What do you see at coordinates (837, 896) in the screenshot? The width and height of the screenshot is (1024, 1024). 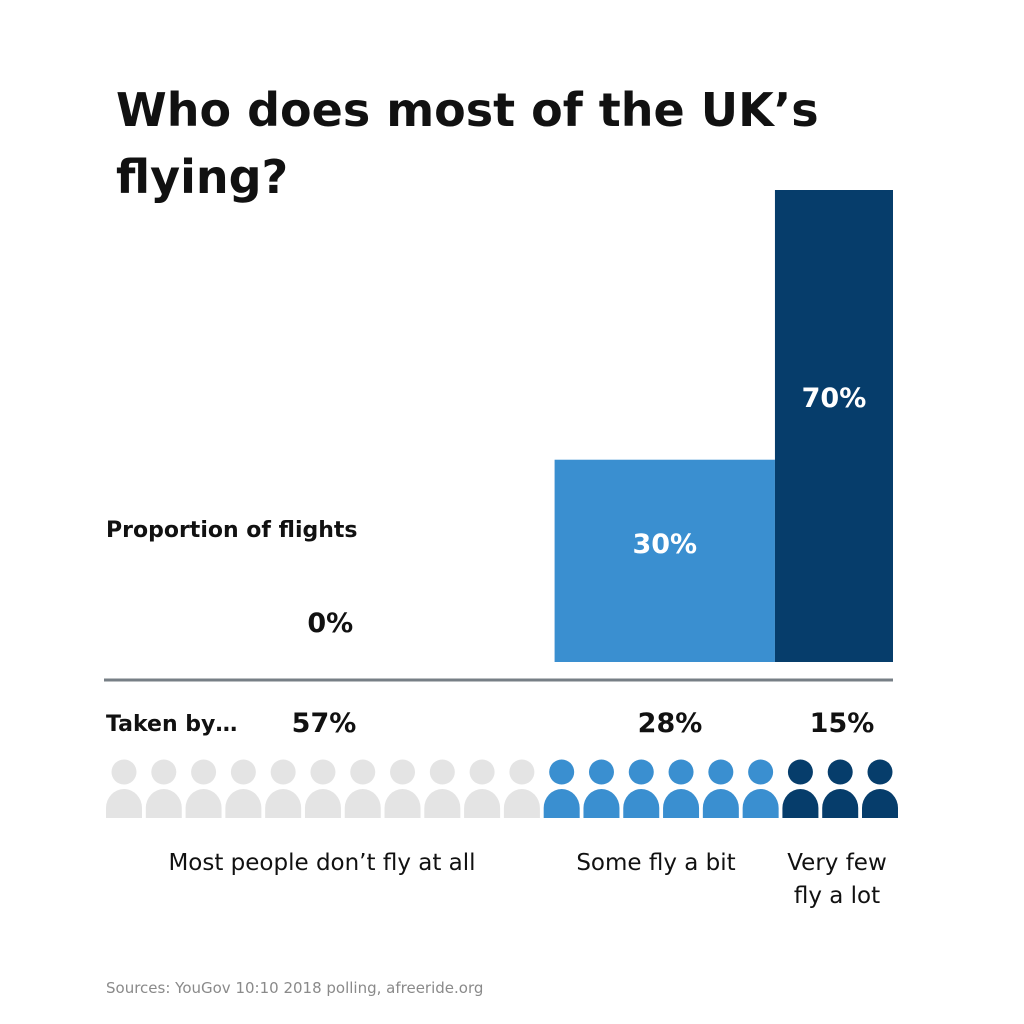 I see `group-caption-3-line-2: fly a lot` at bounding box center [837, 896].